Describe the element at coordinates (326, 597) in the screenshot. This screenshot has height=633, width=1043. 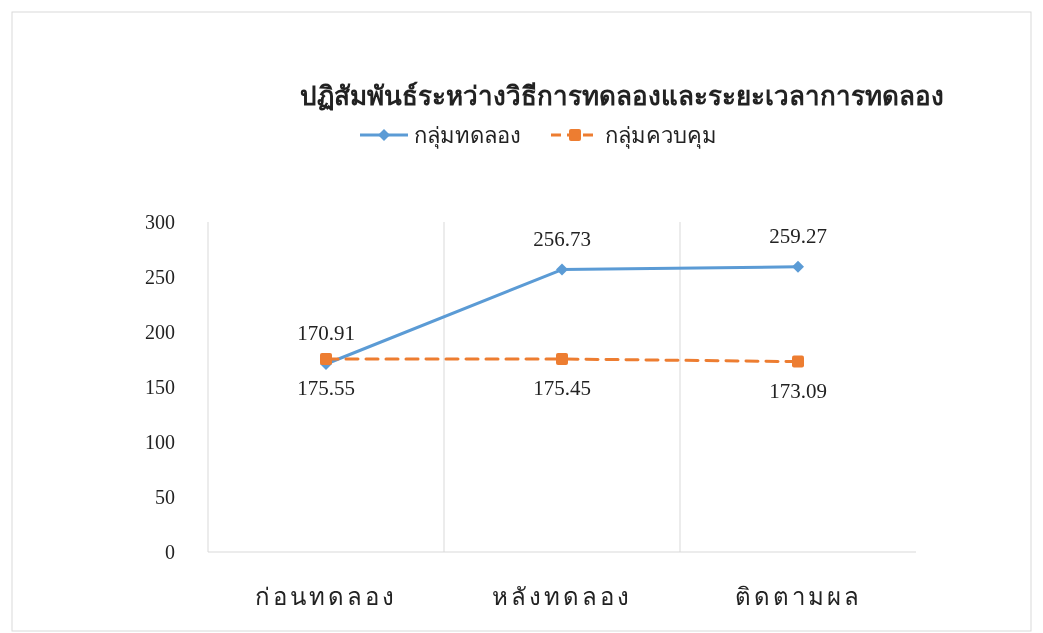
I see `x-tick-label: ก่อนทดลอง` at that location.